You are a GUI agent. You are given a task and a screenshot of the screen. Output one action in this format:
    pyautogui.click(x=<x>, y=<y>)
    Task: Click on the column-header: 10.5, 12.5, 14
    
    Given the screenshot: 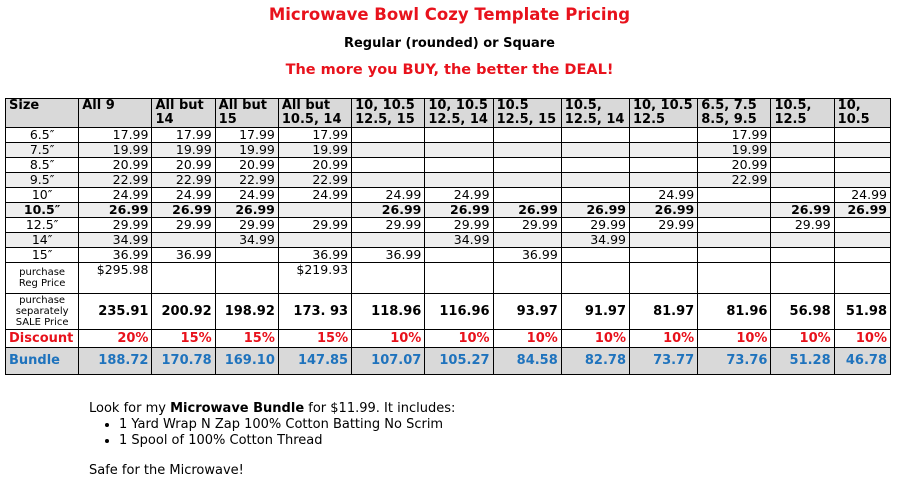 What is the action you would take?
    pyautogui.click(x=595, y=113)
    